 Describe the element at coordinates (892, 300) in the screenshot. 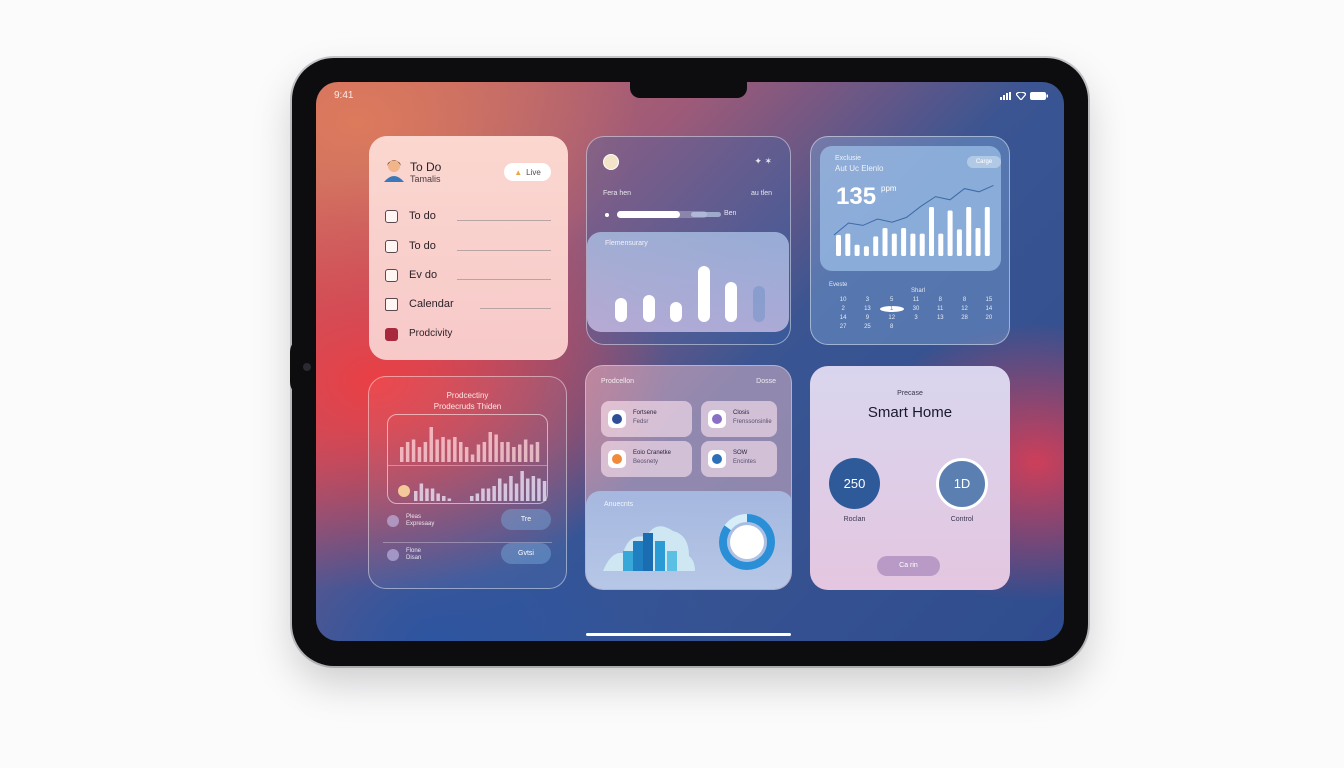

I see `calendar-day: 5` at that location.